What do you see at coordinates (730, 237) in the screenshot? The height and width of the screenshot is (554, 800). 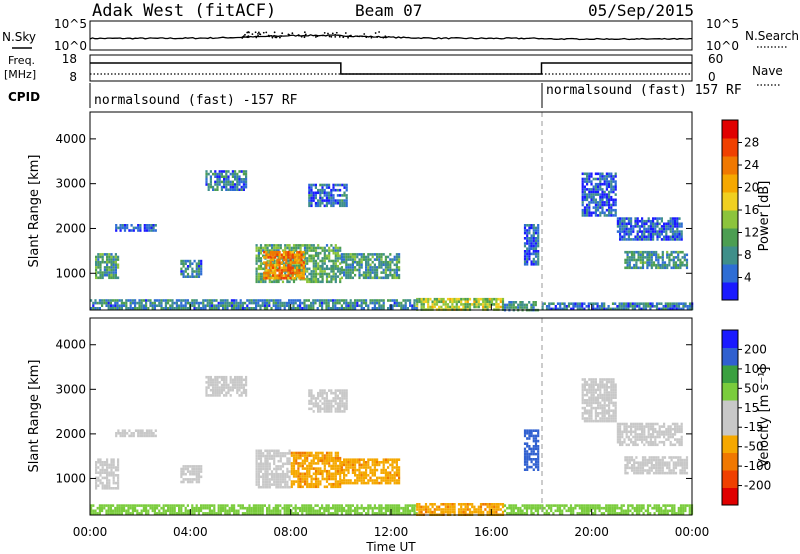 I see `colorbar-swatch` at bounding box center [730, 237].